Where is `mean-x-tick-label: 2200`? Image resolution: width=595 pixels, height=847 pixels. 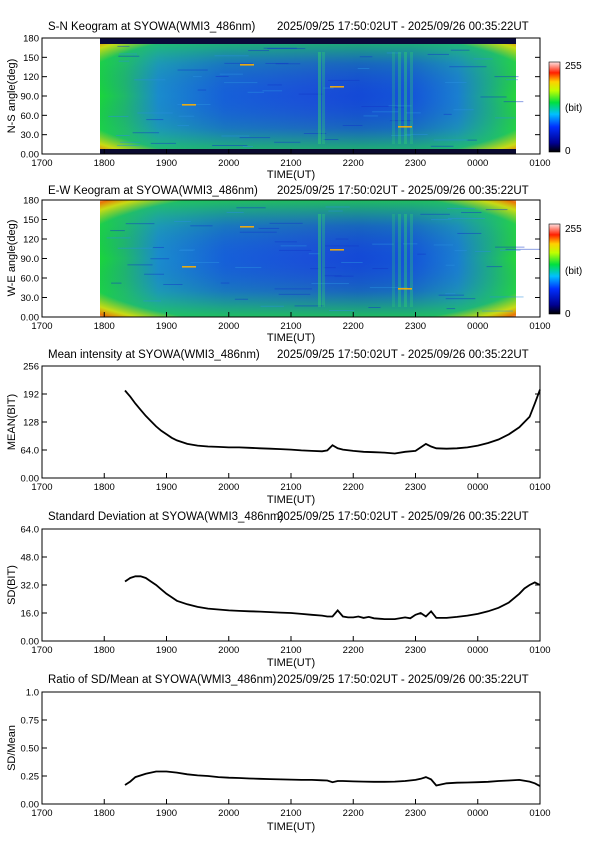 mean-x-tick-label: 2200 is located at coordinates (353, 487).